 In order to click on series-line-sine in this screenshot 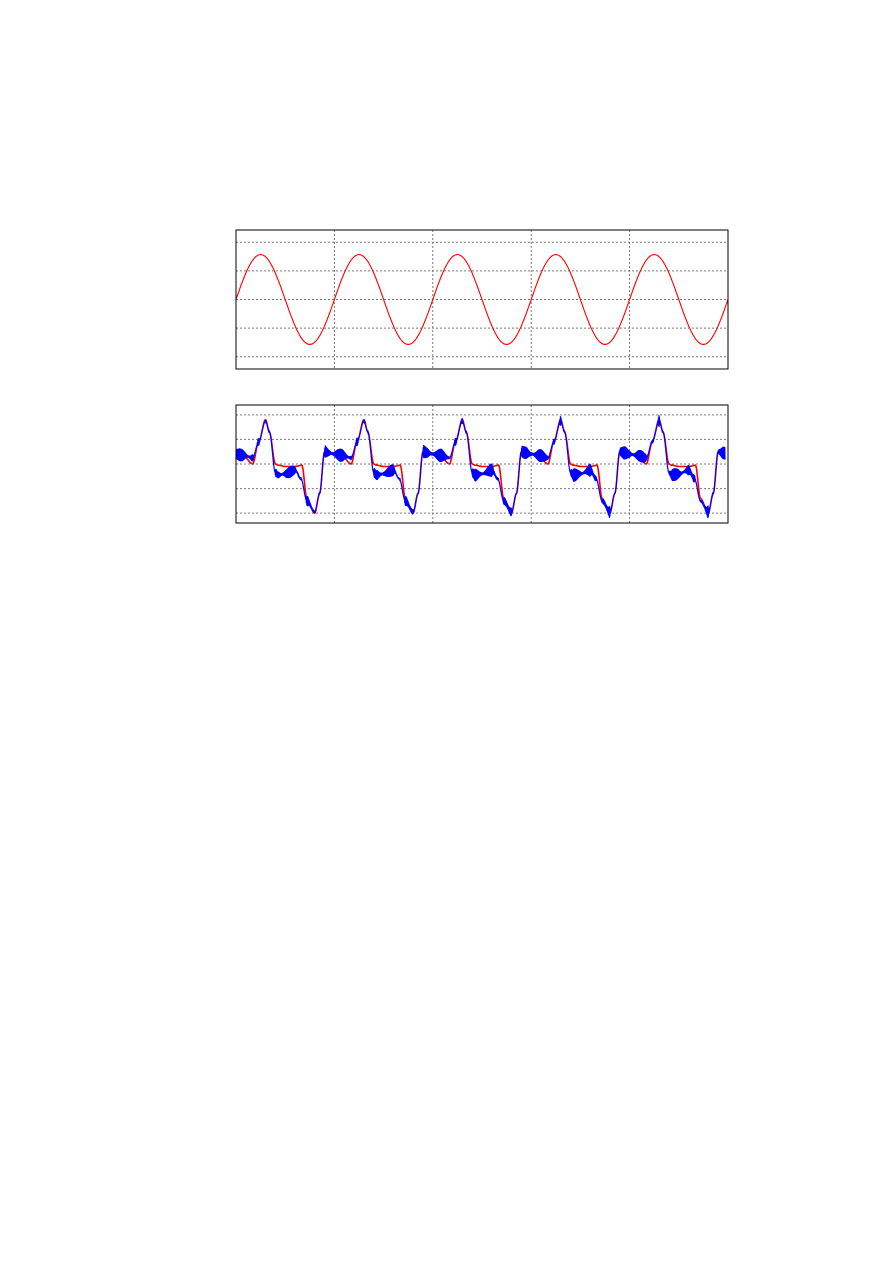, I will do `click(482, 299)`.